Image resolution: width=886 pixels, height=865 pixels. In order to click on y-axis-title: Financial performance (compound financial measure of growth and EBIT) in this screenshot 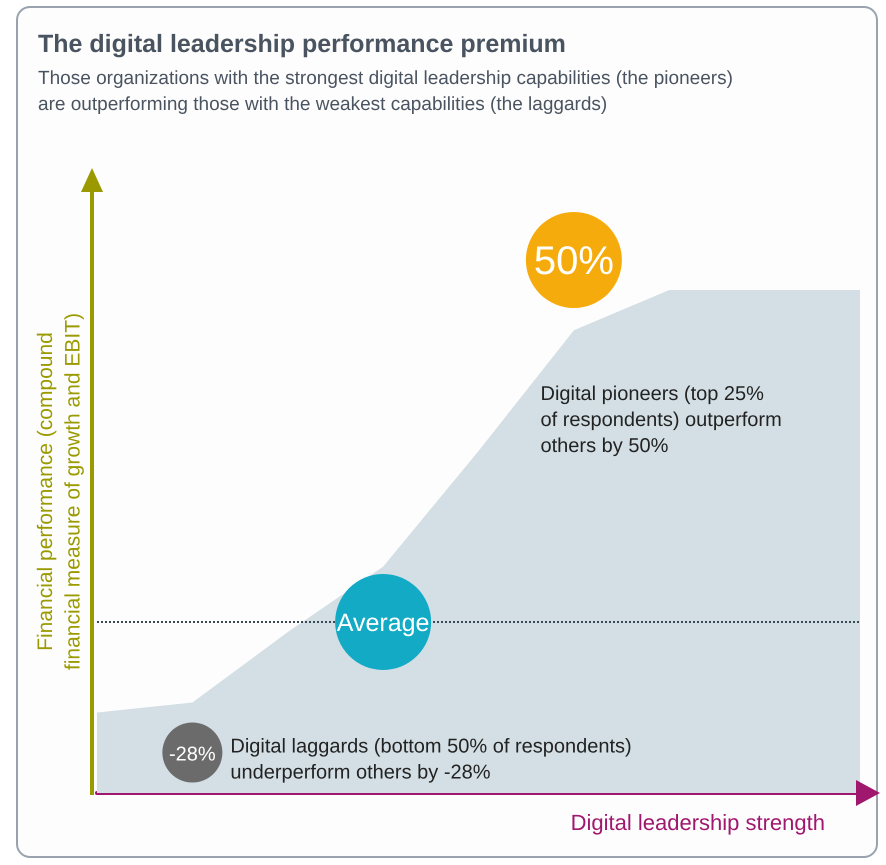, I will do `click(59, 491)`.